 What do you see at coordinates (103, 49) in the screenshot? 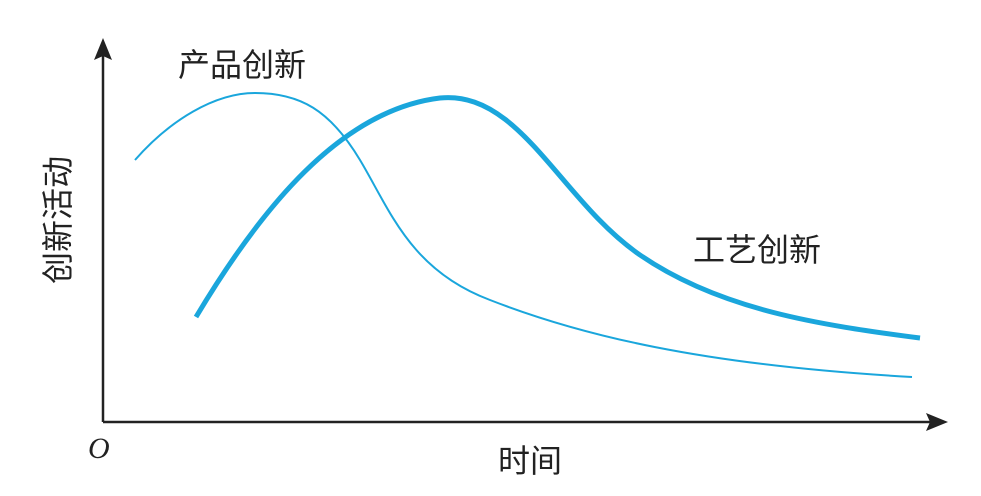
I see `y-arrow` at bounding box center [103, 49].